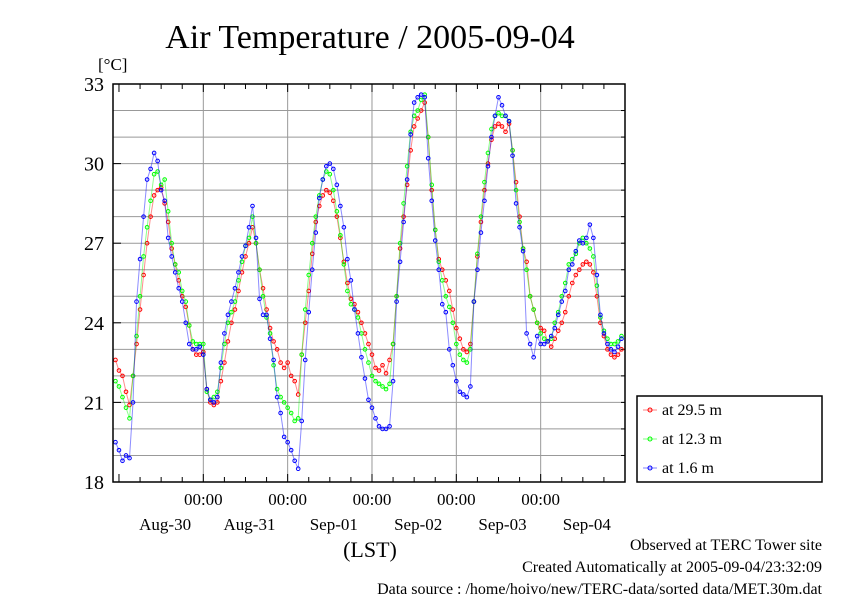  What do you see at coordinates (94, 165) in the screenshot?
I see `y-tick-label: 30` at bounding box center [94, 165].